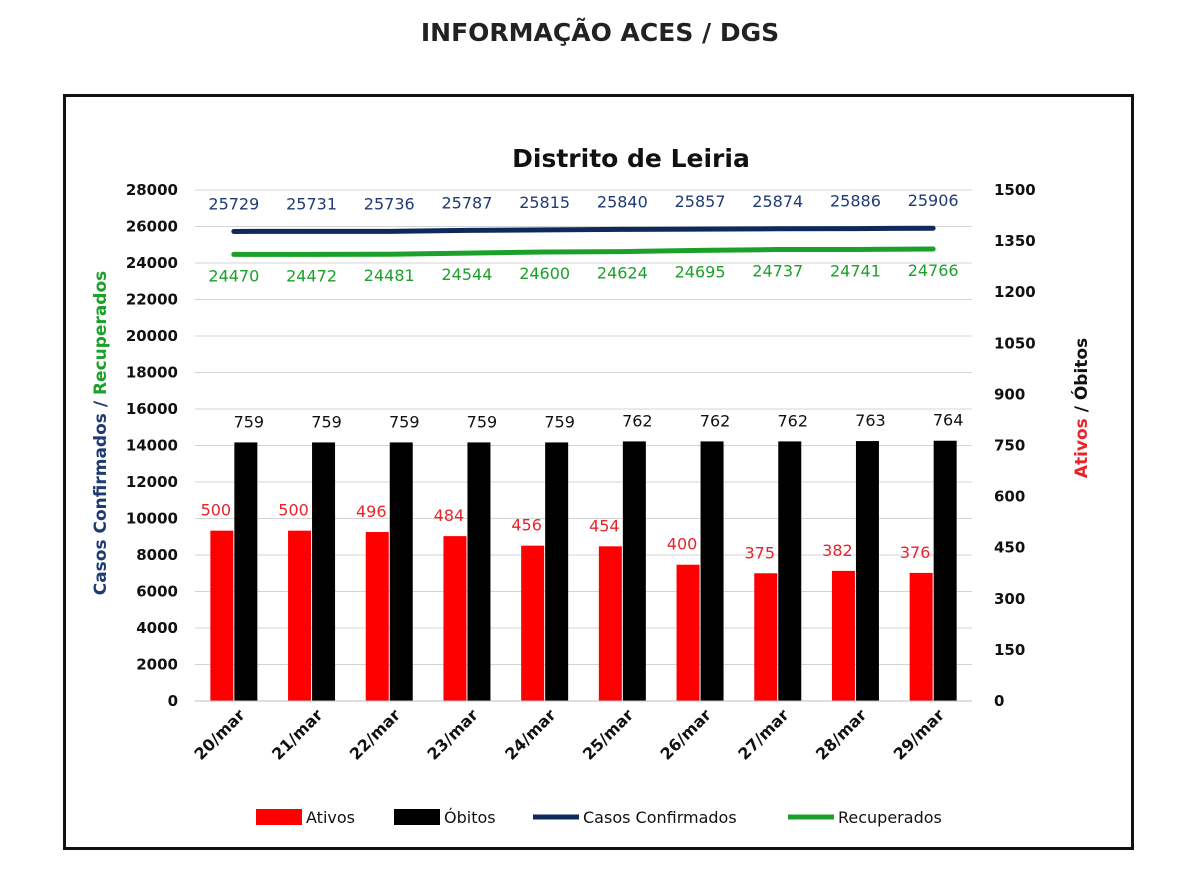 Image resolution: width=1200 pixels, height=873 pixels. I want to click on bar-data-label: 382, so click(837, 550).